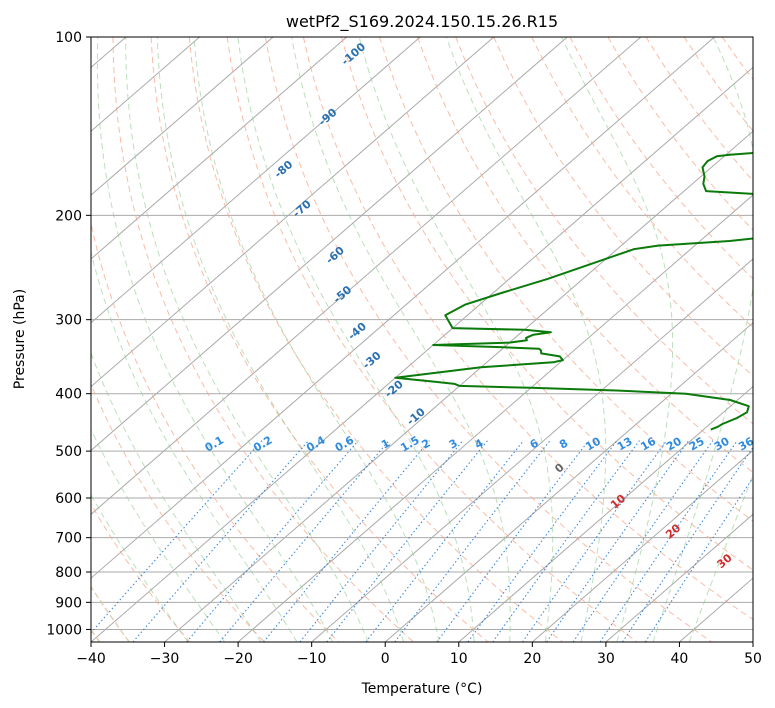 This screenshot has width=775, height=708. Describe the element at coordinates (68, 539) in the screenshot. I see `y-tick-label: 700` at that location.